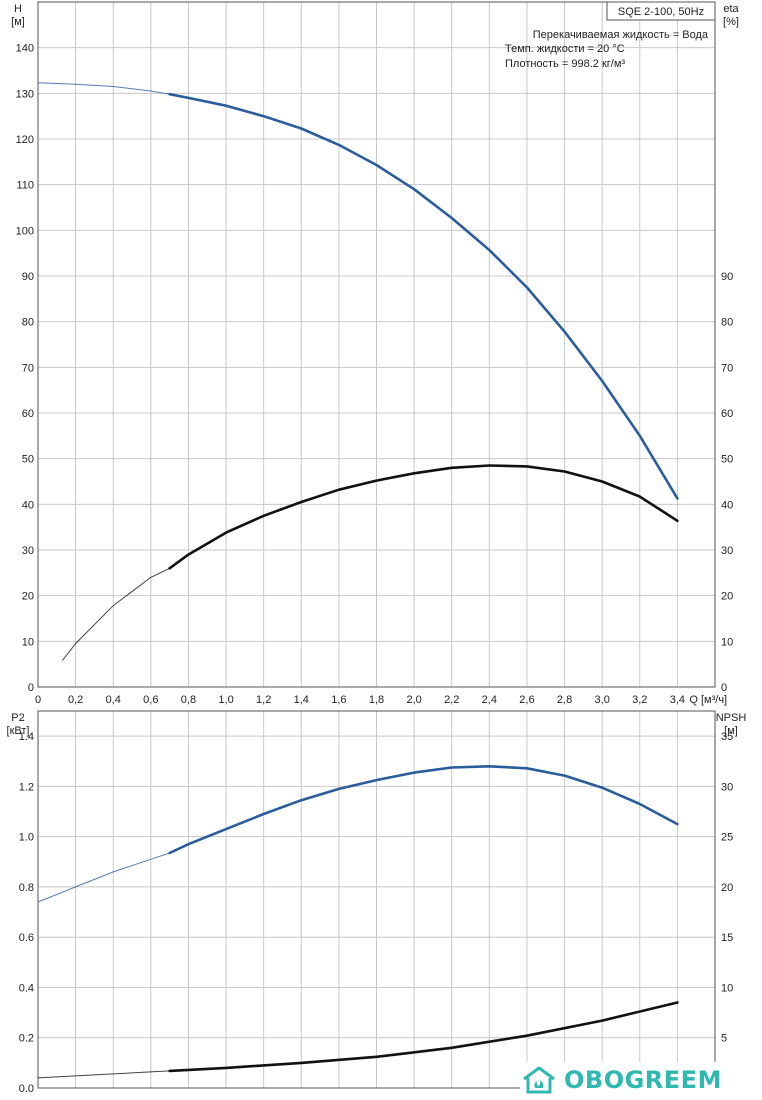 Image resolution: width=762 pixels, height=1100 pixels. Describe the element at coordinates (26, 787) in the screenshot. I see `y-left-tick-label: 1.2` at that location.